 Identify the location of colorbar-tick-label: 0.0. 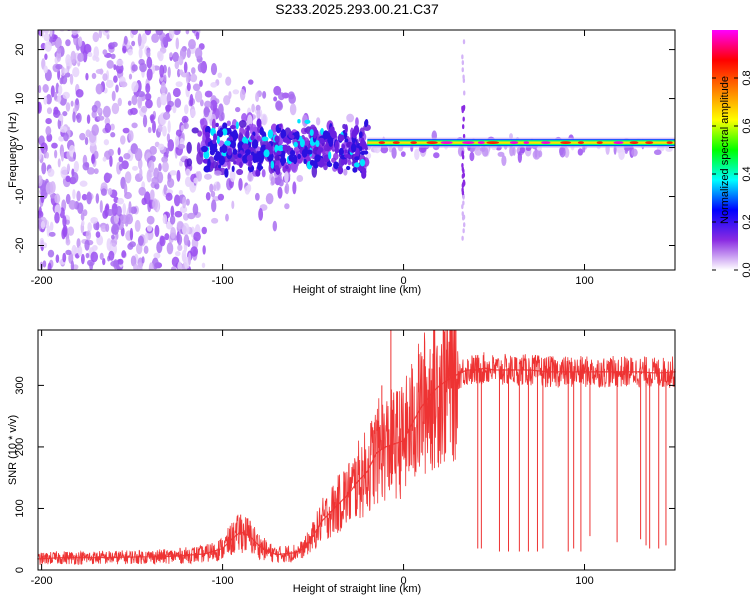
(745, 269).